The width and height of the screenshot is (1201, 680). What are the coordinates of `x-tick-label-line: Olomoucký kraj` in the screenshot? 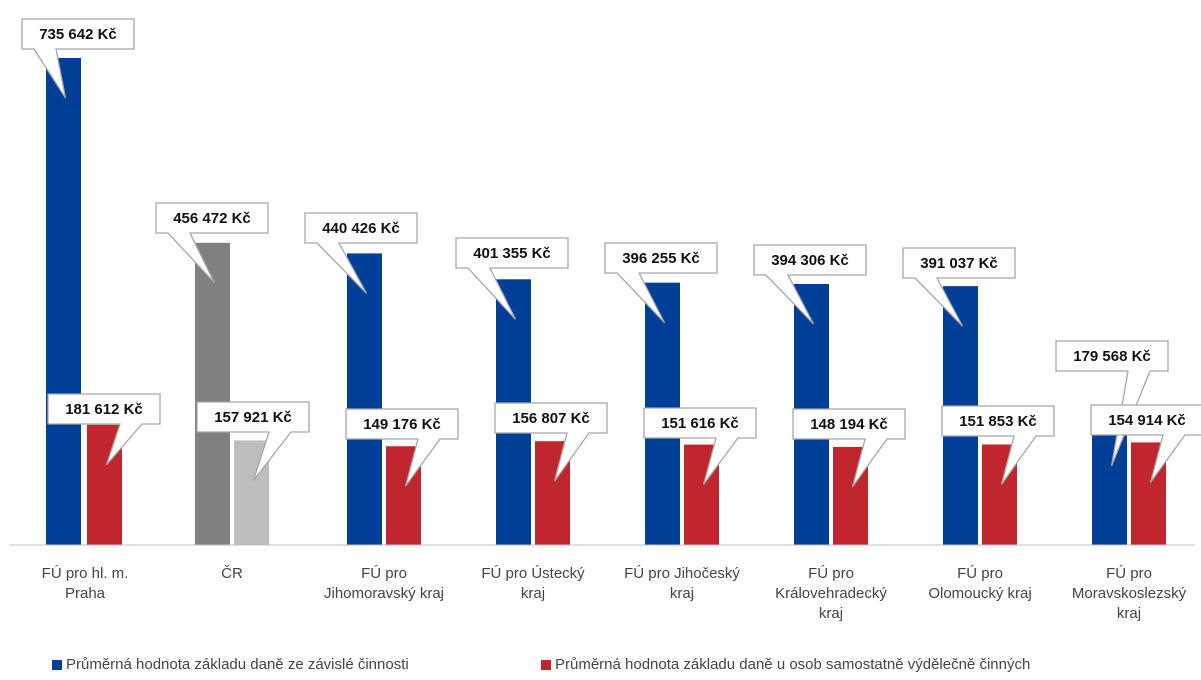 It's located at (979, 593).